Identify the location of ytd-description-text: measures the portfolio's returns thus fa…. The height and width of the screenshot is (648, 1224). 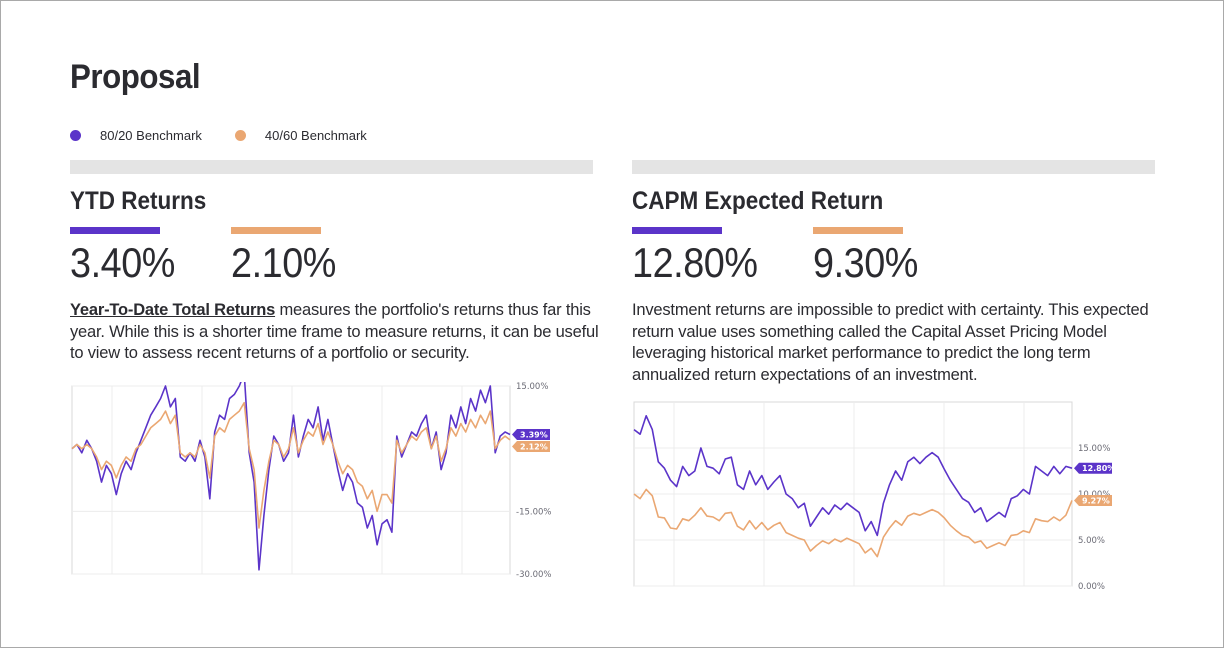
(334, 331).